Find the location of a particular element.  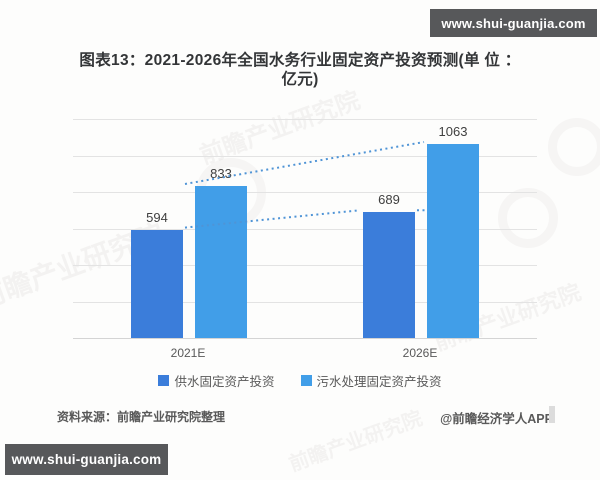

site-banner-bottom: www.shui-guanjia.com is located at coordinates (86, 459).